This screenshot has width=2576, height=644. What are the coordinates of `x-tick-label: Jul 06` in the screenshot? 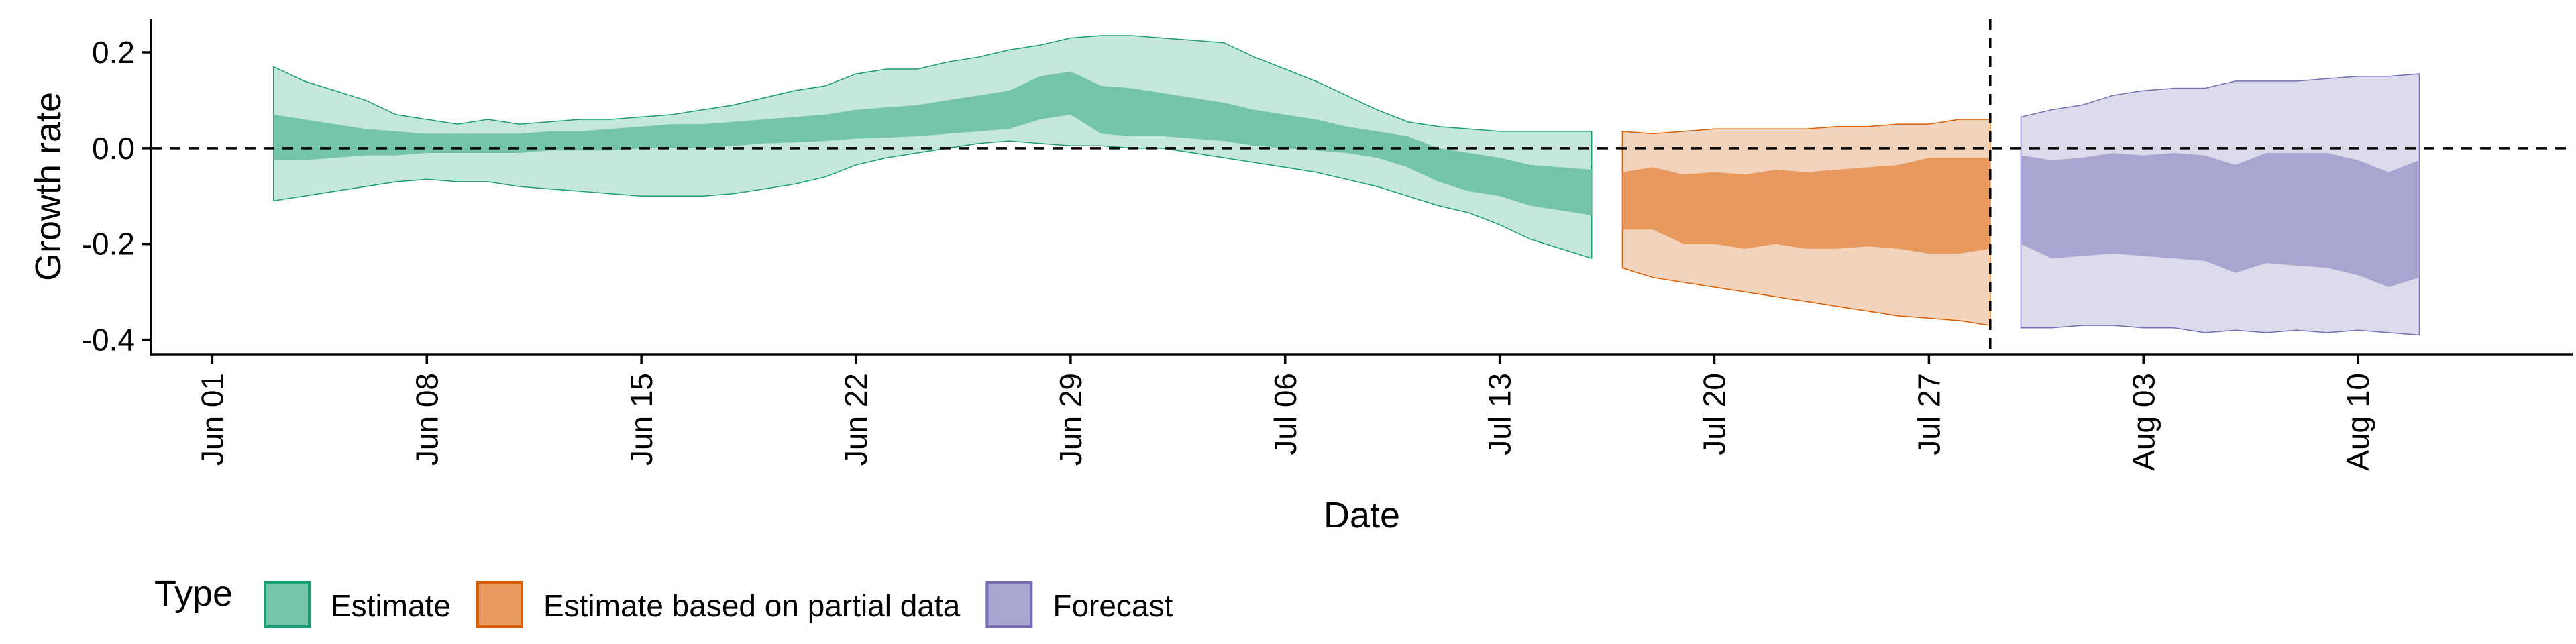 It's located at (1285, 414).